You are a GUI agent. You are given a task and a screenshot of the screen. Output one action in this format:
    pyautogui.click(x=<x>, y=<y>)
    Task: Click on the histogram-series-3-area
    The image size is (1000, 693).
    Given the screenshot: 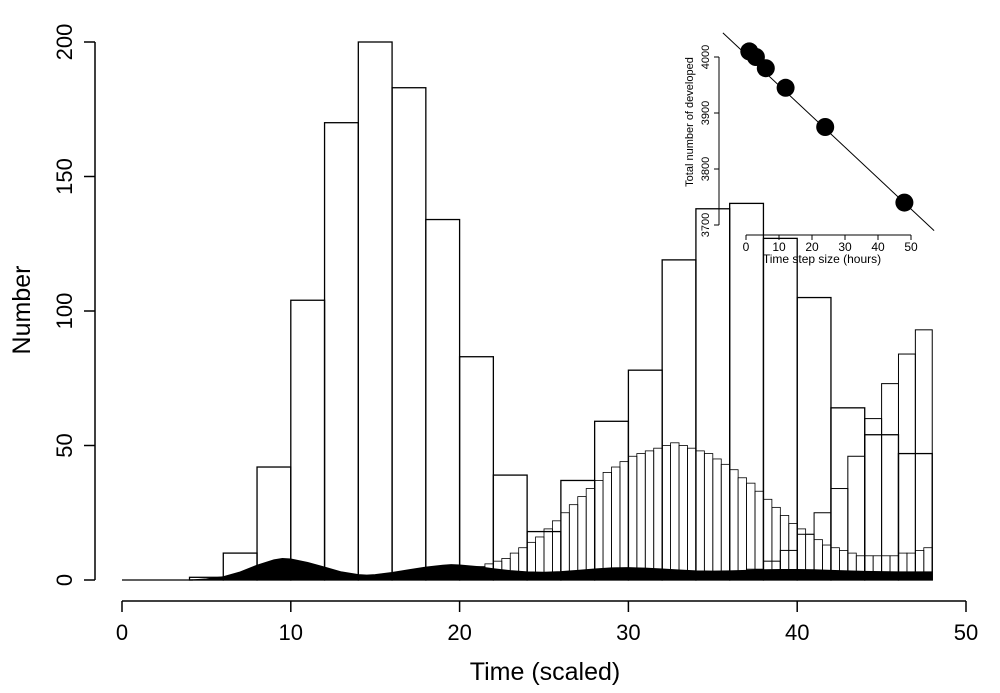 What is the action you would take?
    pyautogui.click(x=561, y=569)
    